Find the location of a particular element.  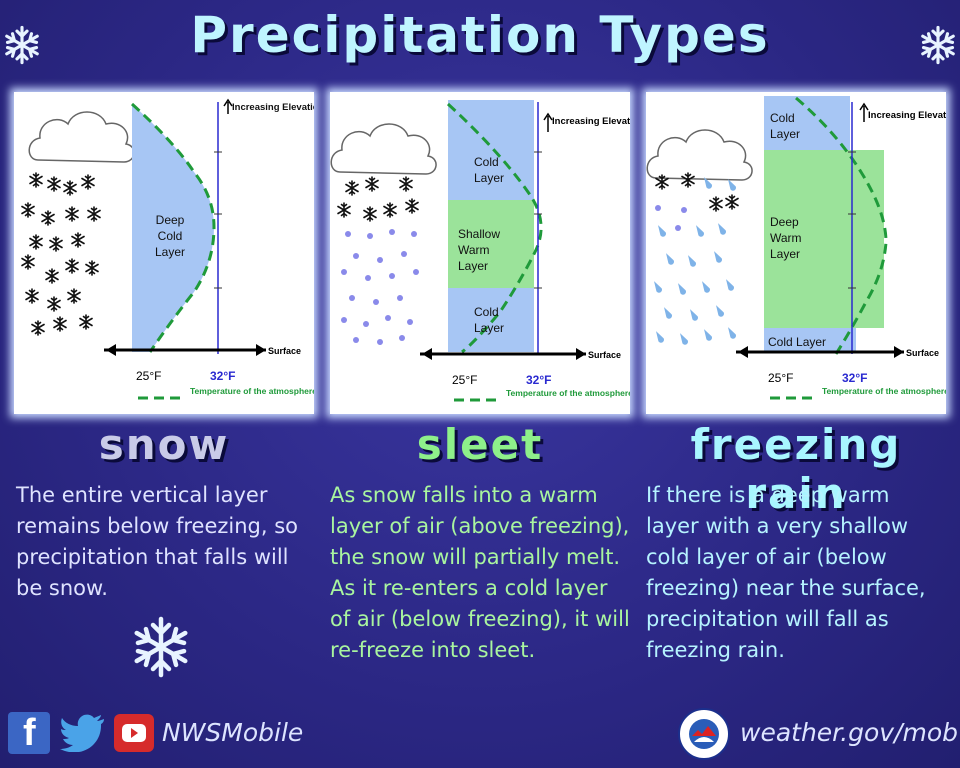

layer-label: Deep Cold Layer is located at coordinates (170, 236).